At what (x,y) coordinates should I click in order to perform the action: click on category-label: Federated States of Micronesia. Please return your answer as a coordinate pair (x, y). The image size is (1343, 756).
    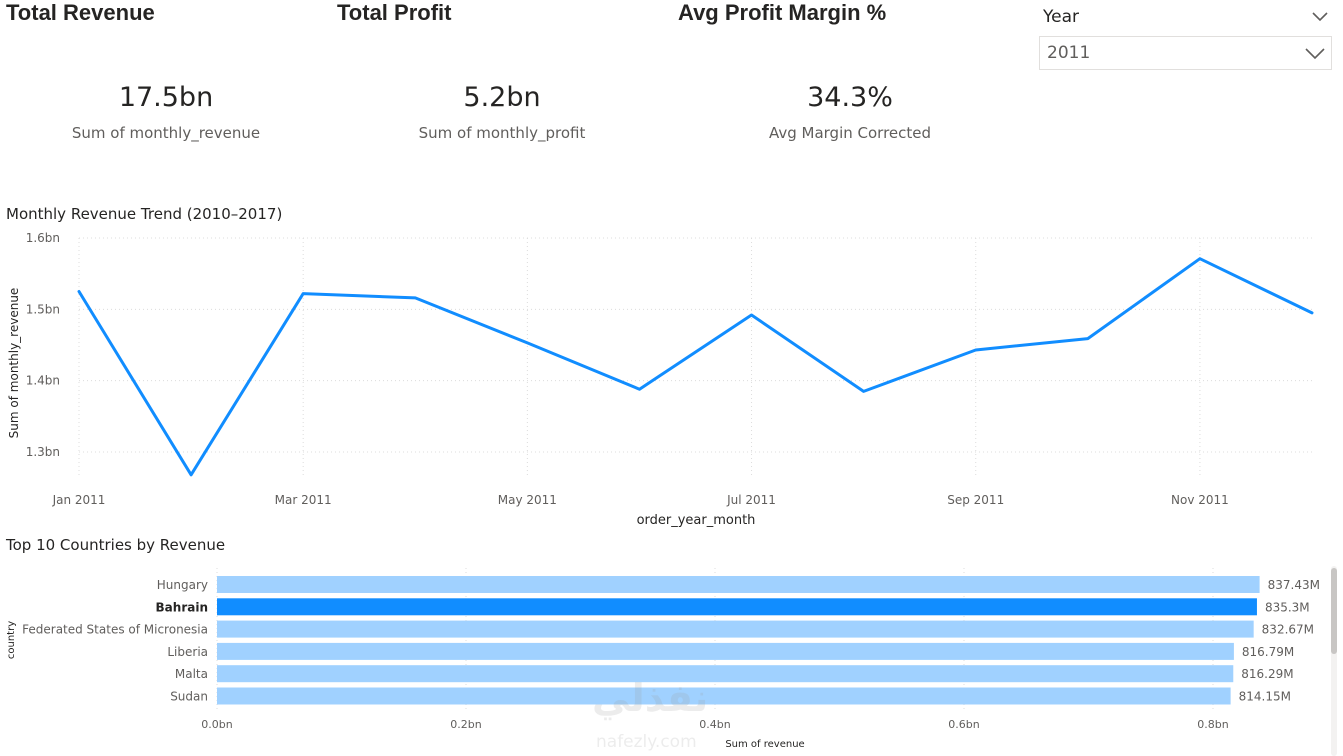
    Looking at the image, I should click on (115, 630).